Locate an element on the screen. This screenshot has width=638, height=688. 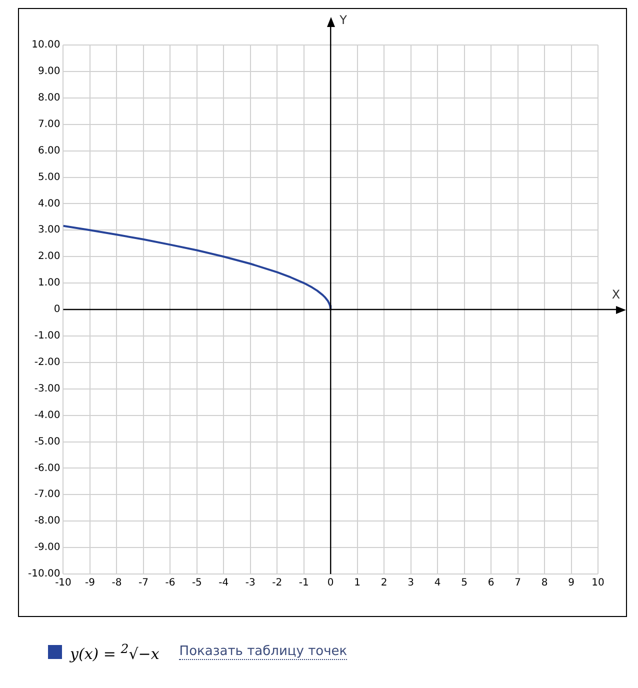
x-tick-label: 9 is located at coordinates (571, 583).